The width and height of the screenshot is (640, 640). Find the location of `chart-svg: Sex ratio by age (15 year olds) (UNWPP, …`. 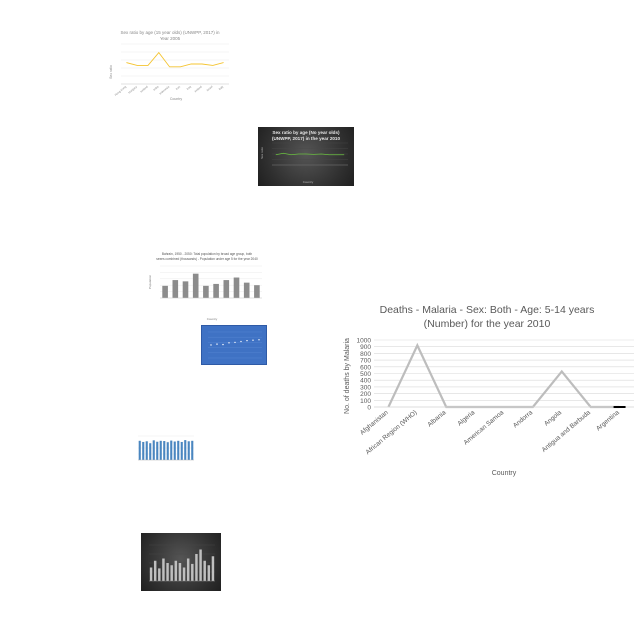

chart-svg: Sex ratio by age (15 year olds) (UNWPP, … is located at coordinates (169, 65).